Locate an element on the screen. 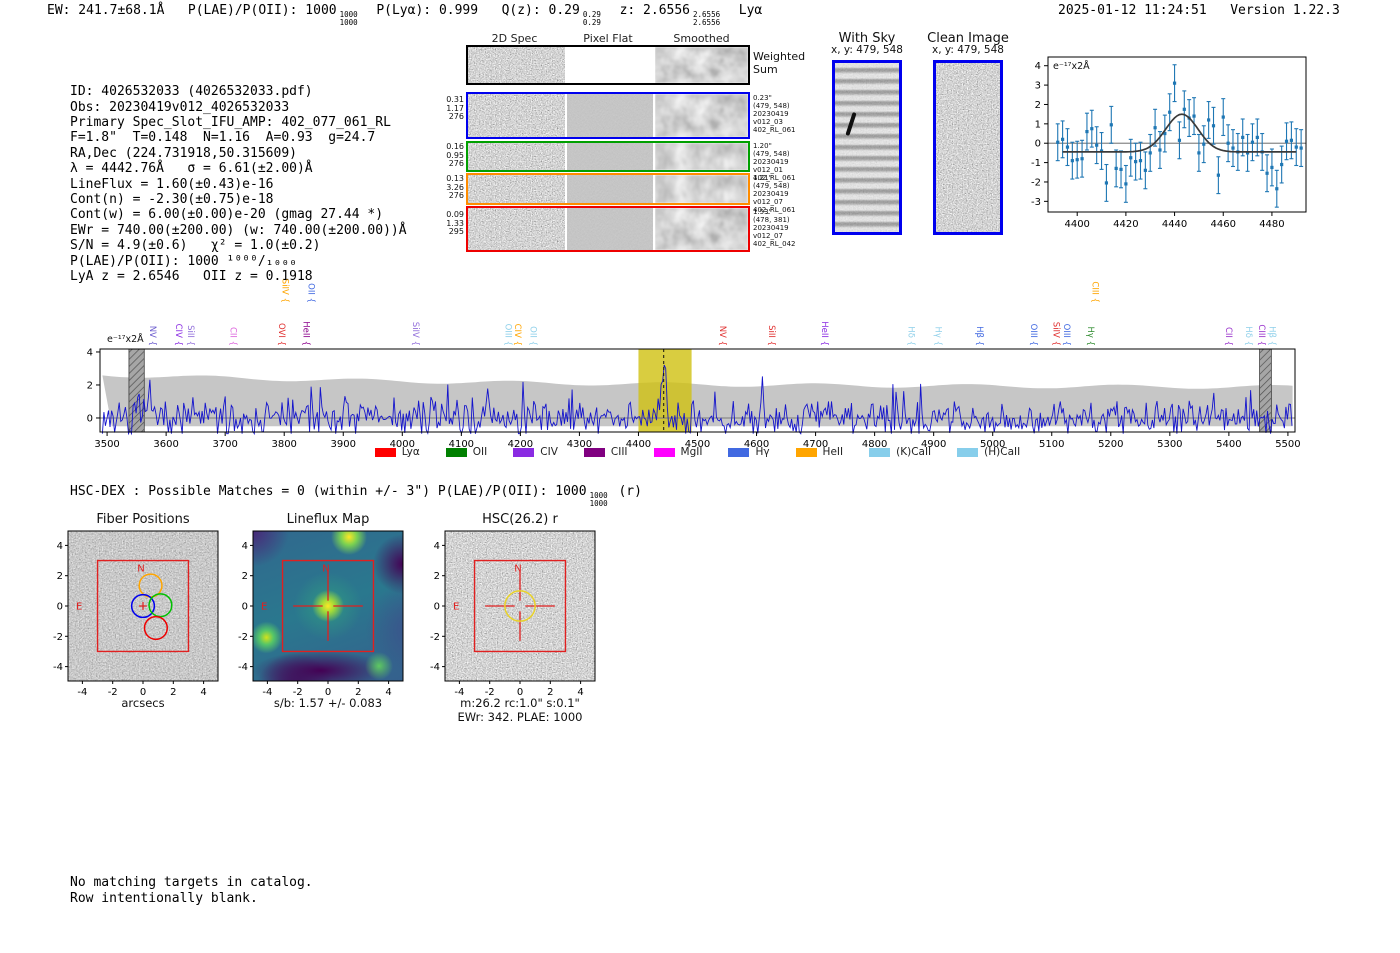 Image resolution: width=1400 pixels, height=953 pixels. line-label: OVI { is located at coordinates (281, 334).